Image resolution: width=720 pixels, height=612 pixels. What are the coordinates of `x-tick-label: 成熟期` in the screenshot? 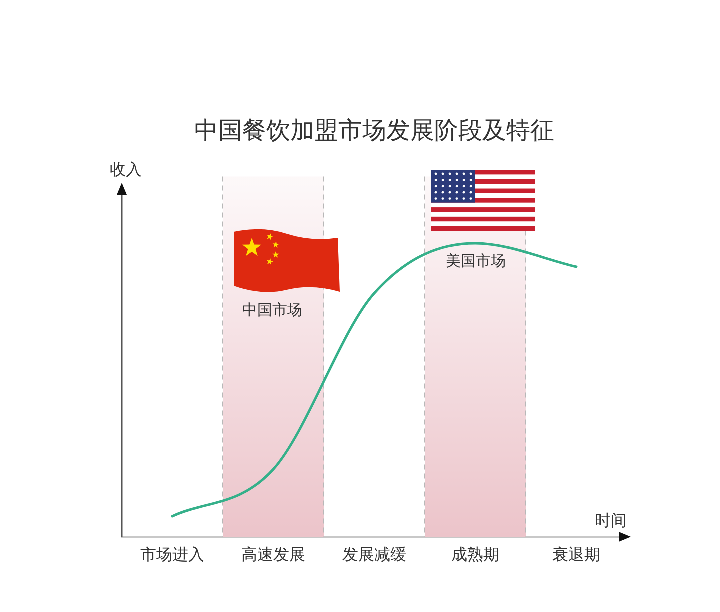 It's located at (476, 554).